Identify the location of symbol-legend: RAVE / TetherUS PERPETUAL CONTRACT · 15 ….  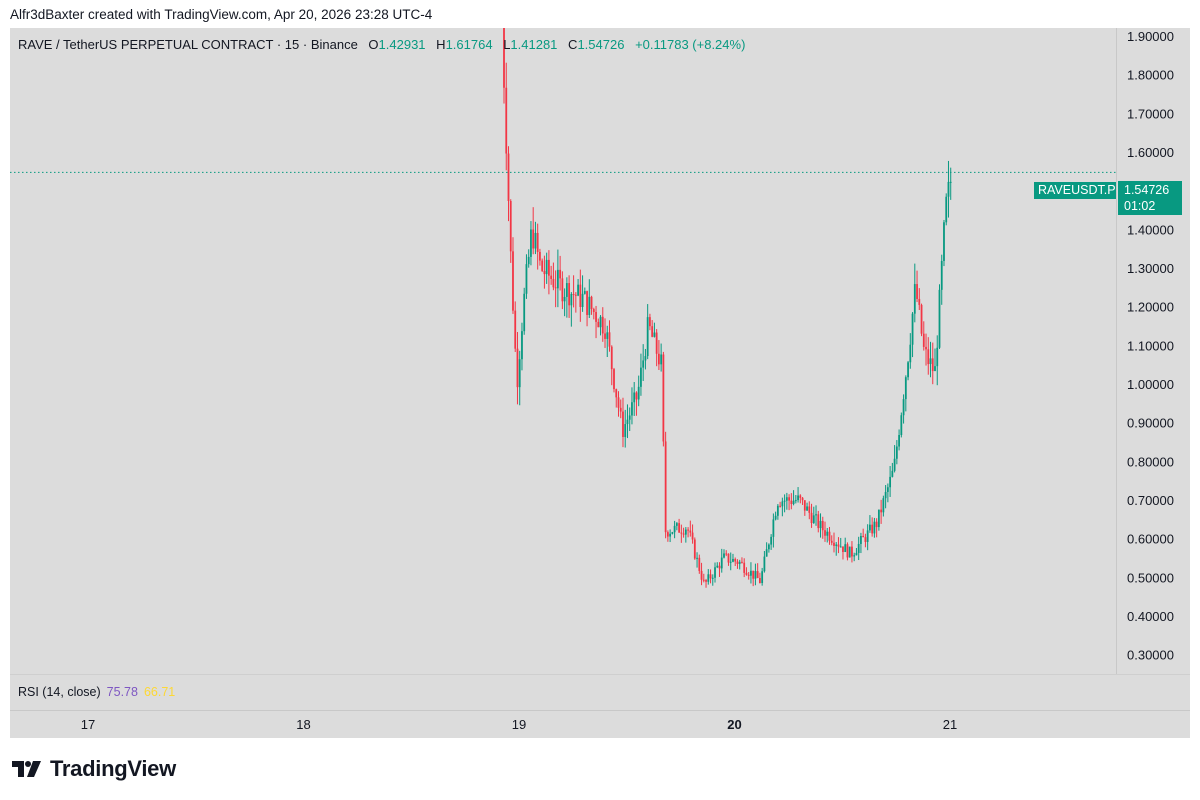
(385, 44).